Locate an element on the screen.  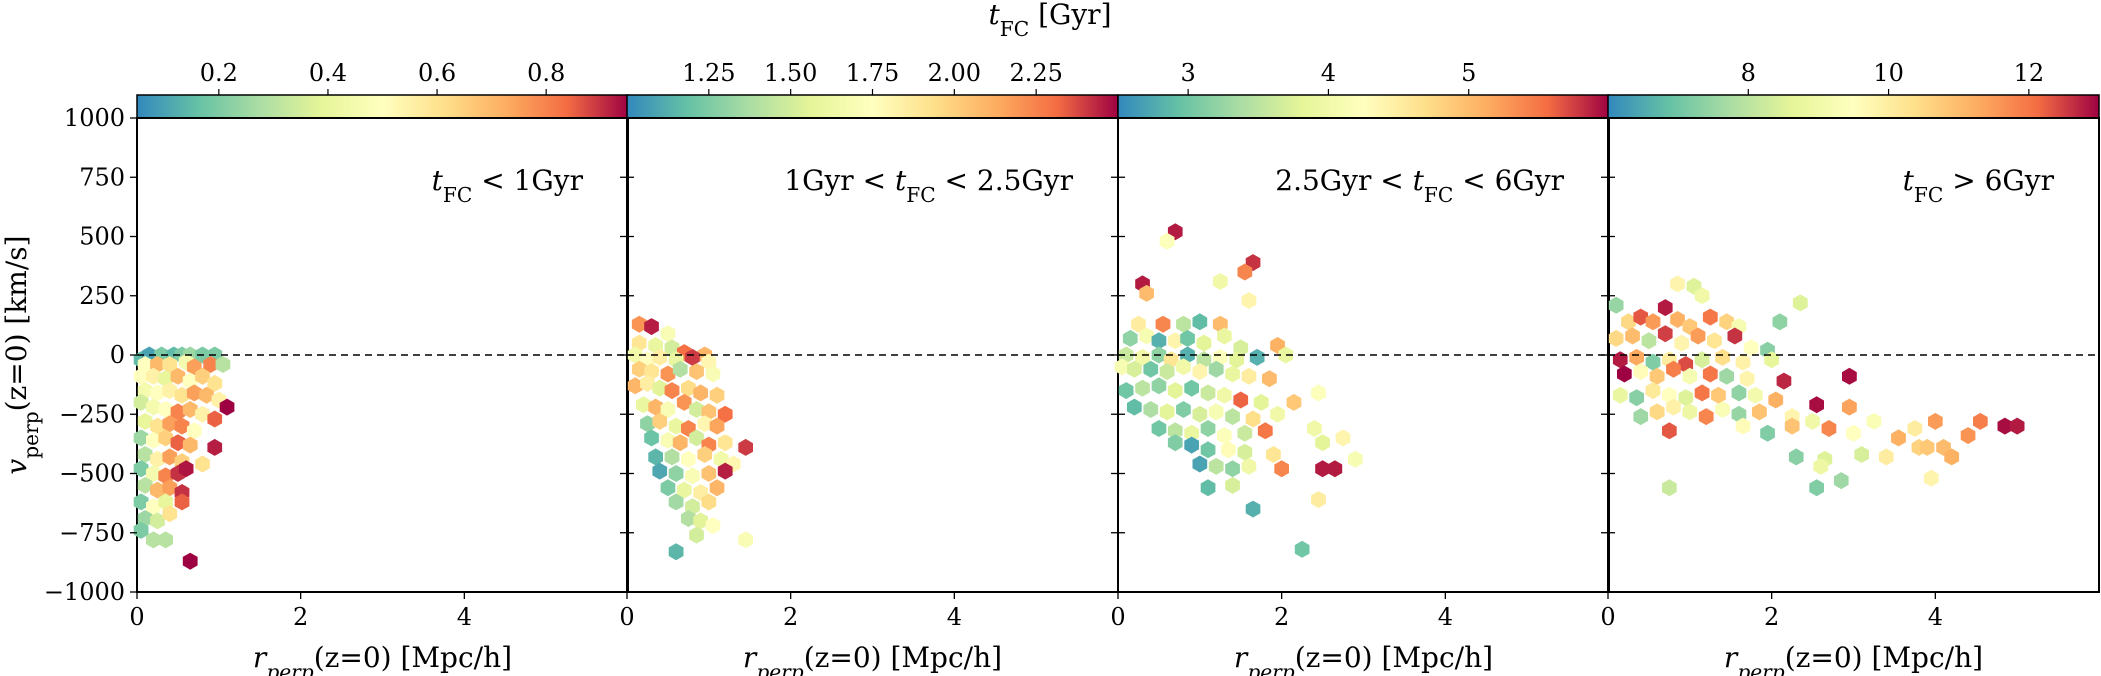
data-points is located at coordinates (690, 438).